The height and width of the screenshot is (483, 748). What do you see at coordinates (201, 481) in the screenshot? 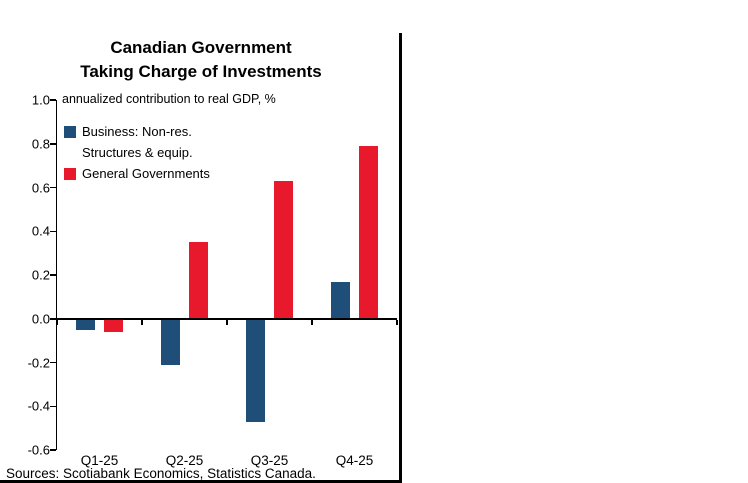
I see `panel-bottom-border` at bounding box center [201, 481].